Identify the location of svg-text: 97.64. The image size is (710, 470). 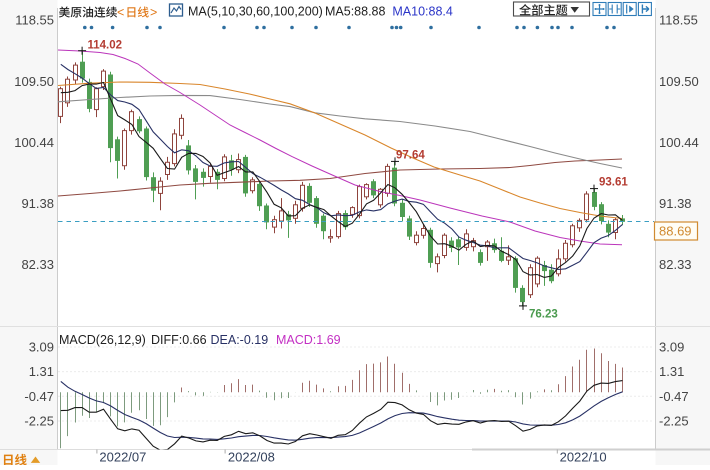
(410, 156).